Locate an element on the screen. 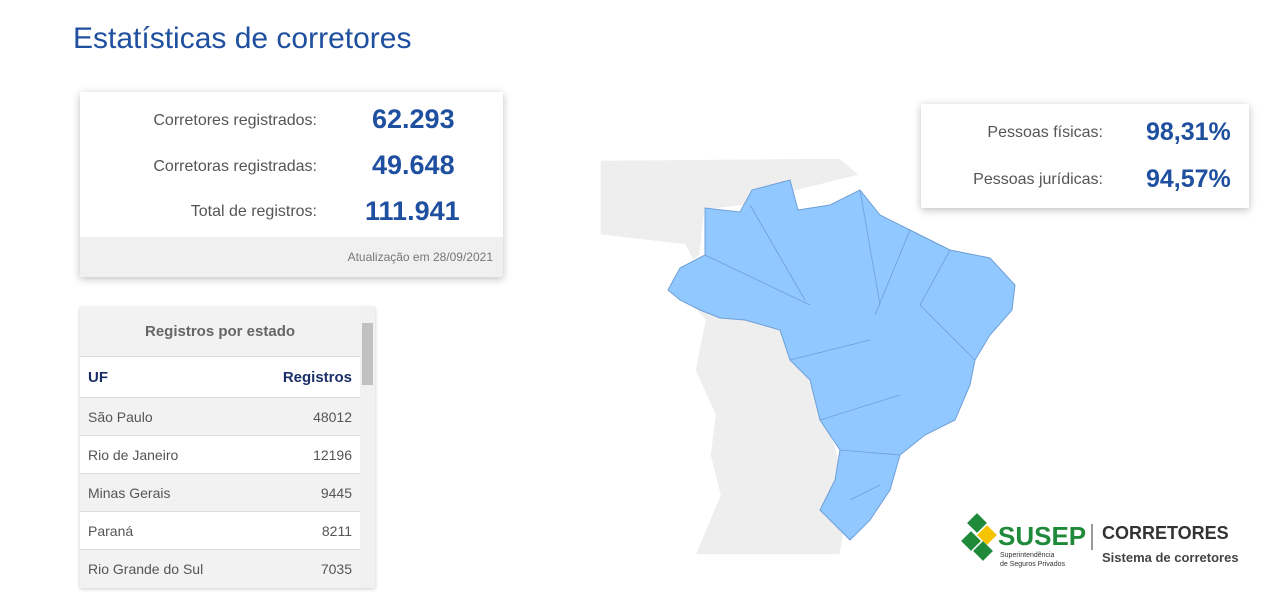  stat-label: Pessoas físicas: is located at coordinates (1045, 132).